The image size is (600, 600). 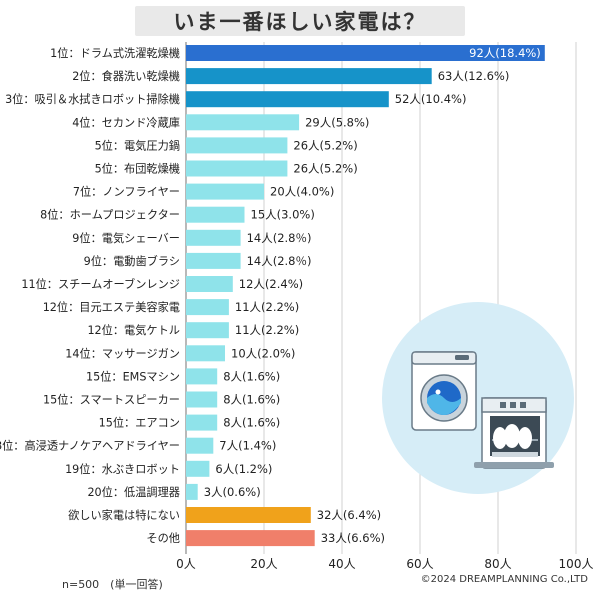 I want to click on category-label: 20位：低温調理器, so click(x=133, y=492).